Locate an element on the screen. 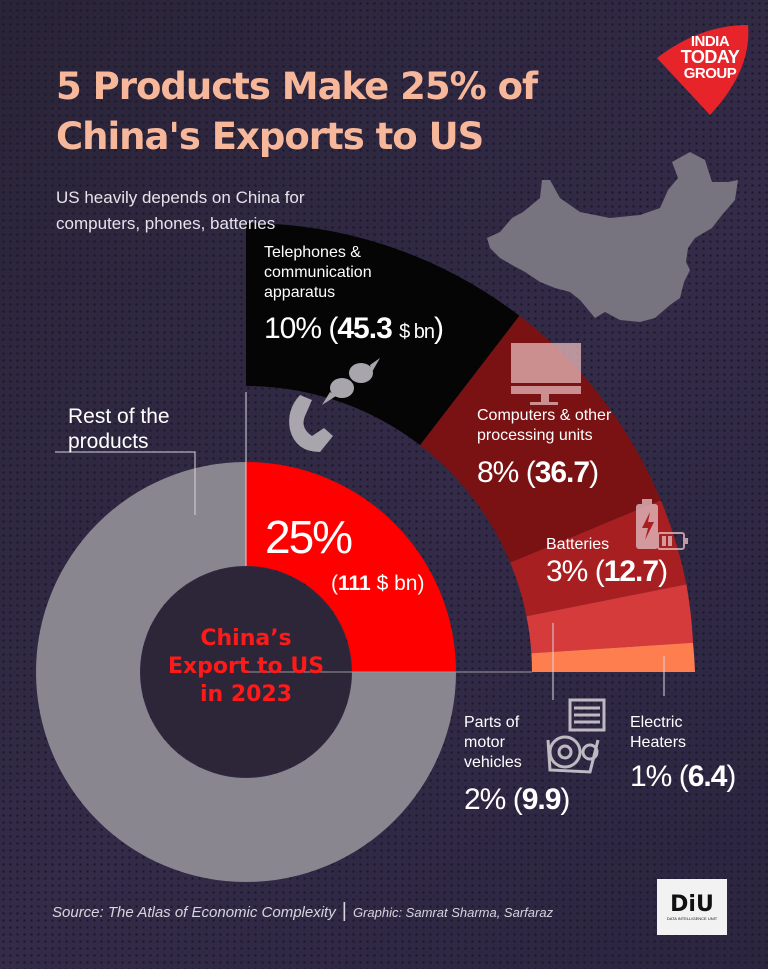 Image resolution: width=768 pixels, height=969 pixels. segment-top5 is located at coordinates (351, 567).